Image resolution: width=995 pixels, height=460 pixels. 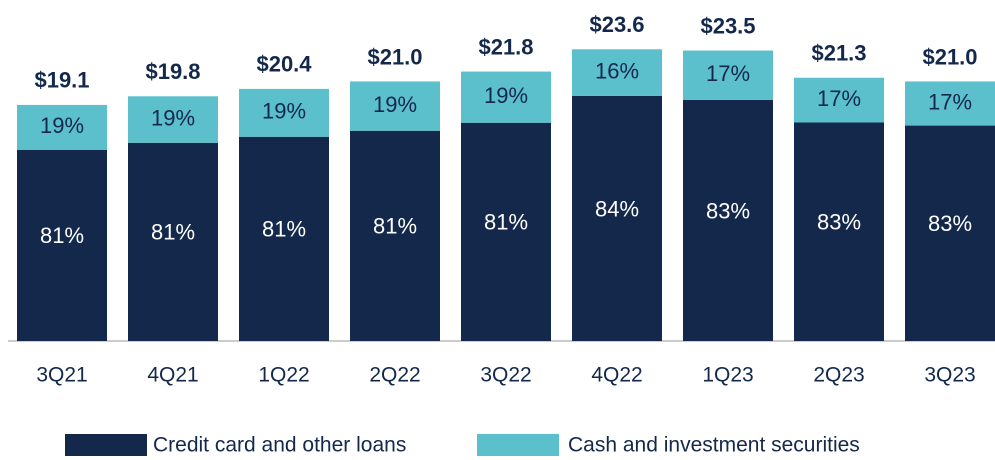 I want to click on total-label: $19.8, so click(x=172, y=71).